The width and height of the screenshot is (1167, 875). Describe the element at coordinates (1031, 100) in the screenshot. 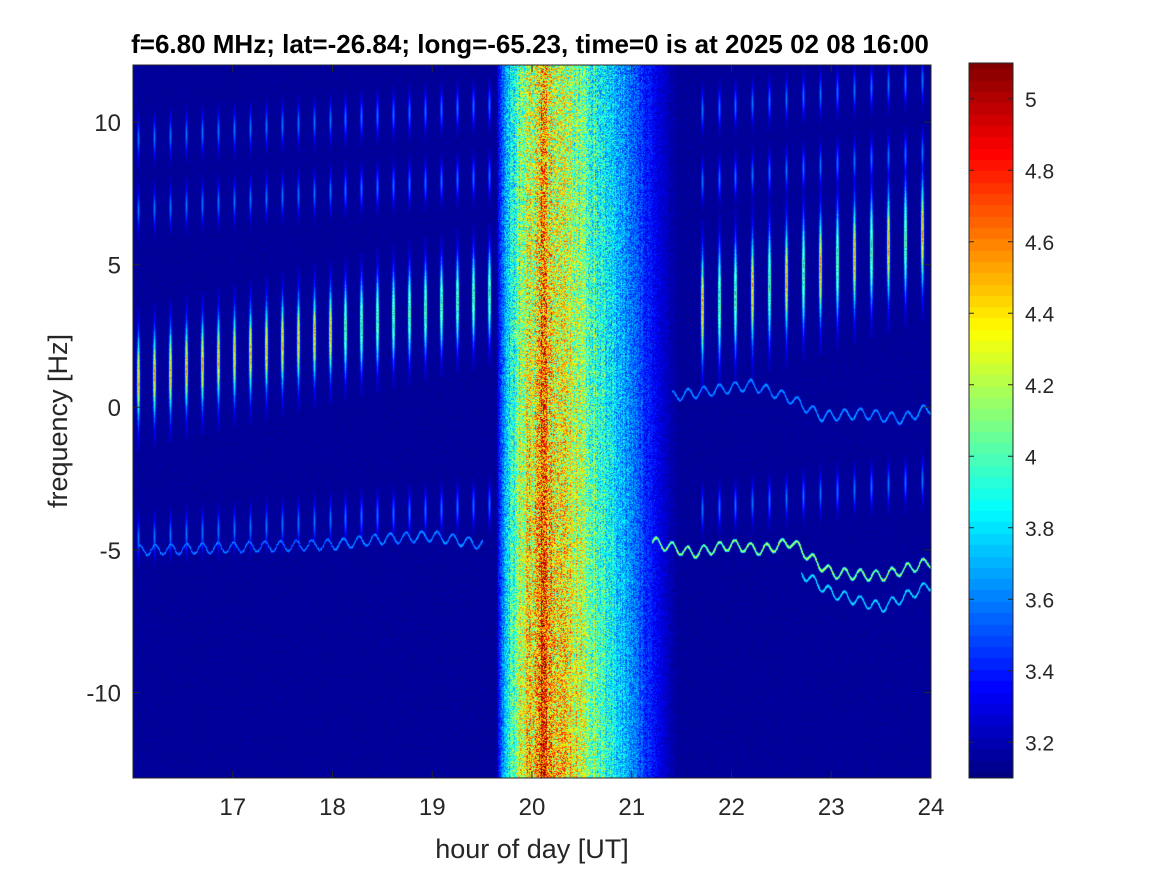

I see `colorbar-tick-label: 5` at that location.